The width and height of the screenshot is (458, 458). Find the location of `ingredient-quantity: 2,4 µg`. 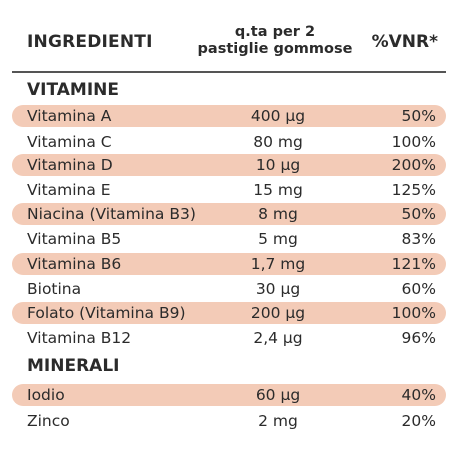

ingredient-quantity: 2,4 µg is located at coordinates (278, 338).